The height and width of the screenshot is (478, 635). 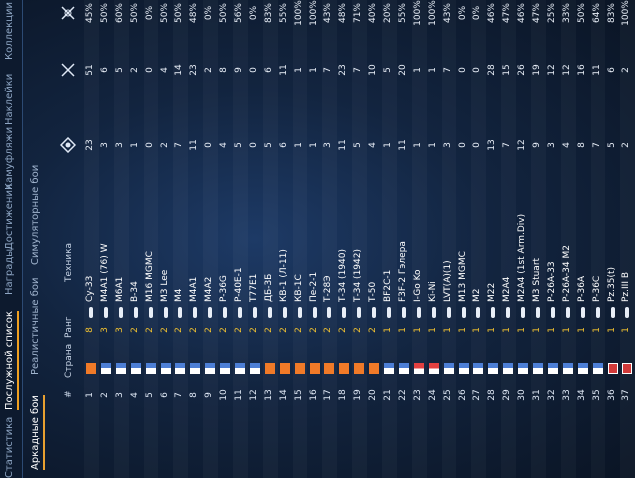 What do you see at coordinates (35, 214) in the screenshot?
I see `mode-tab: Симуляторные бои` at bounding box center [35, 214].